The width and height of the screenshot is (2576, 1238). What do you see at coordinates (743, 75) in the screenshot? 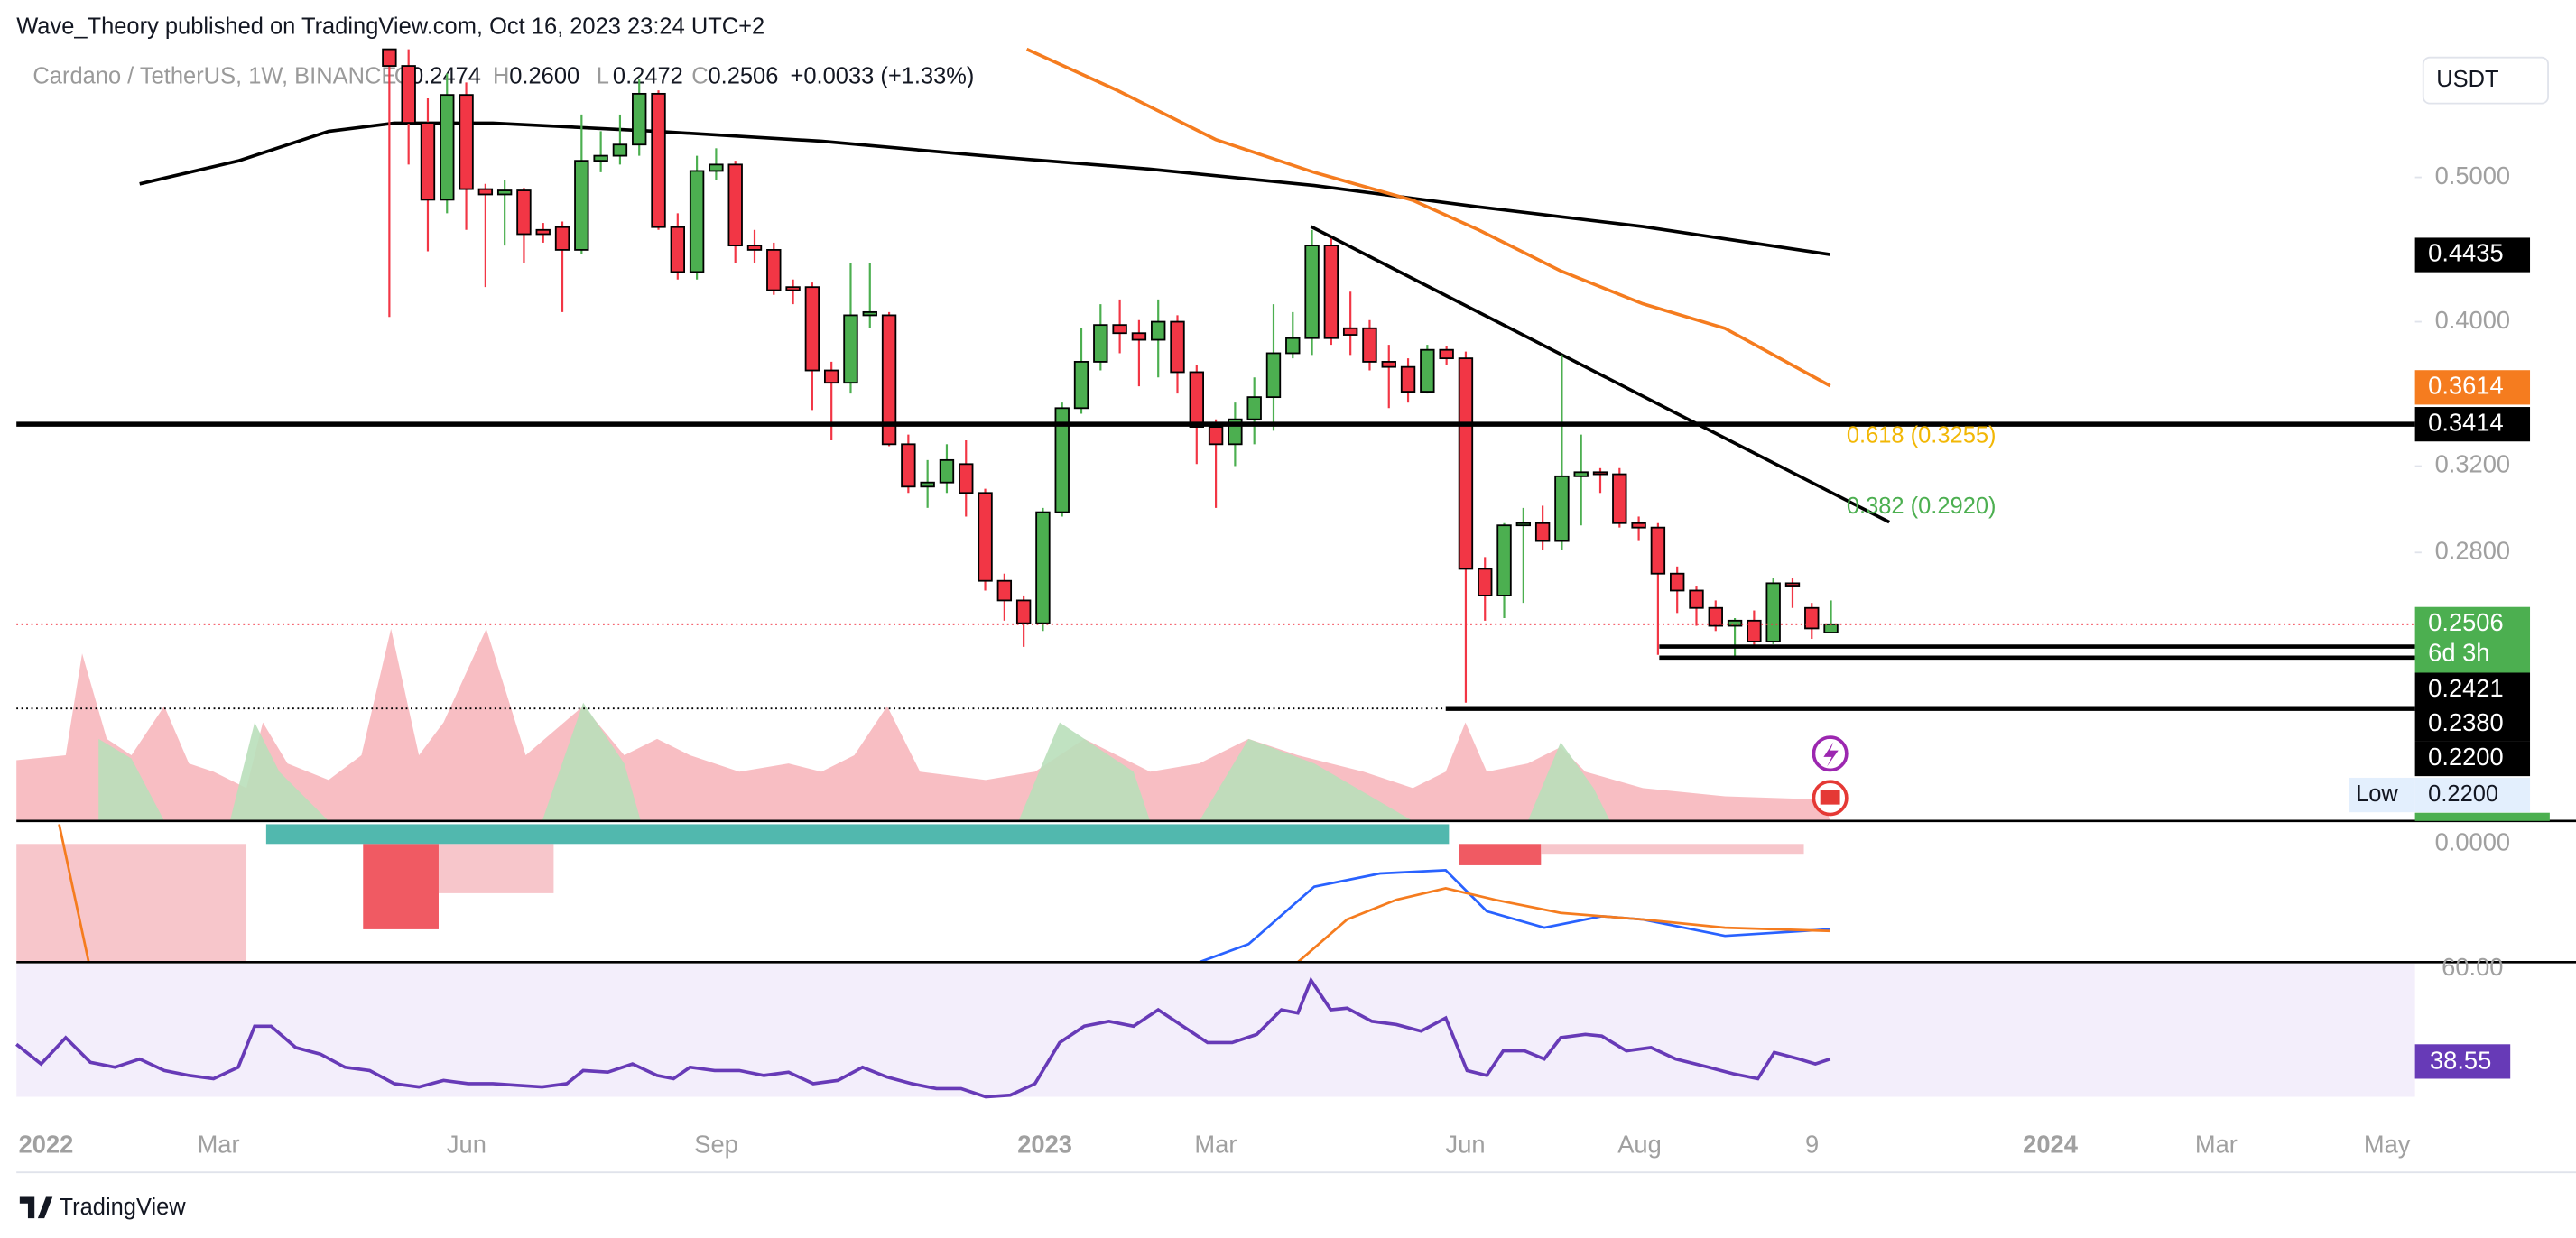
I see `ohlc-value: 0.2506` at bounding box center [743, 75].